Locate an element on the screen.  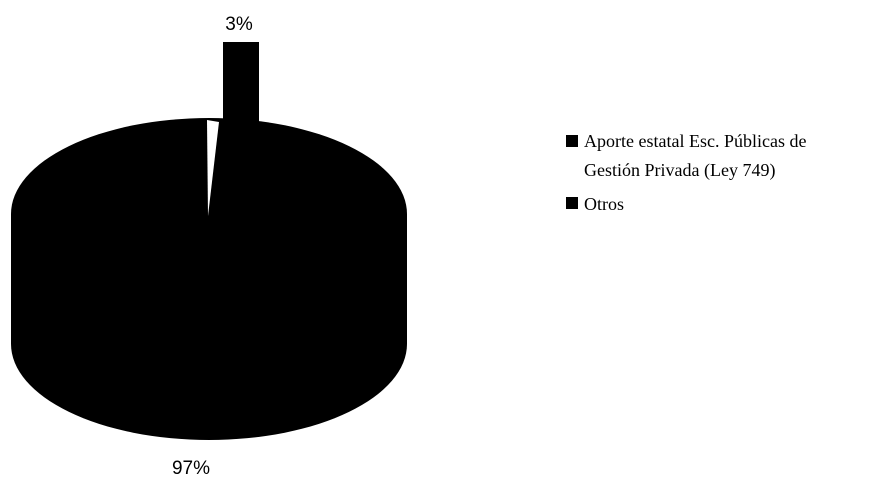
data-label-otros: 97% is located at coordinates (191, 468).